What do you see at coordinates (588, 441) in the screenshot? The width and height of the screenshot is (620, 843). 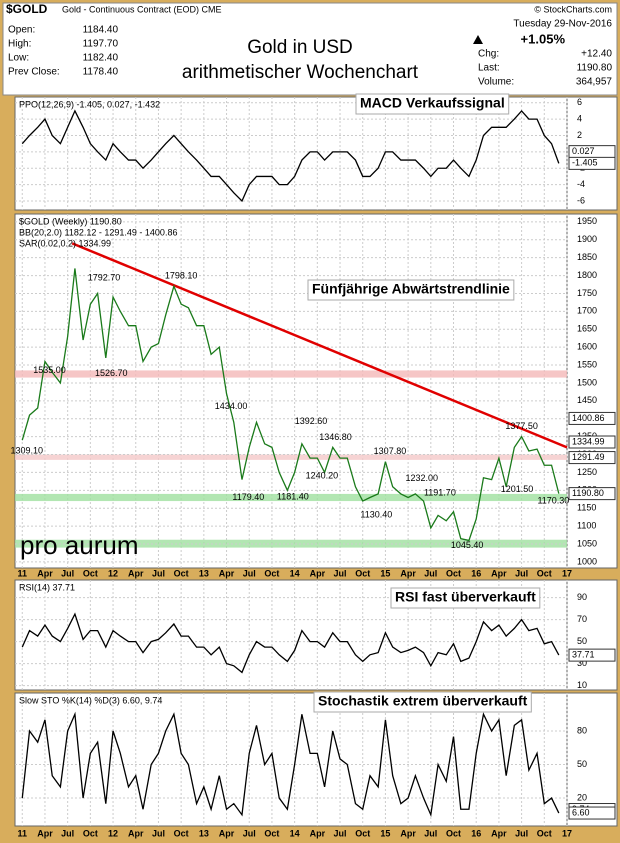 I see `value-label: 1334.99` at bounding box center [588, 441].